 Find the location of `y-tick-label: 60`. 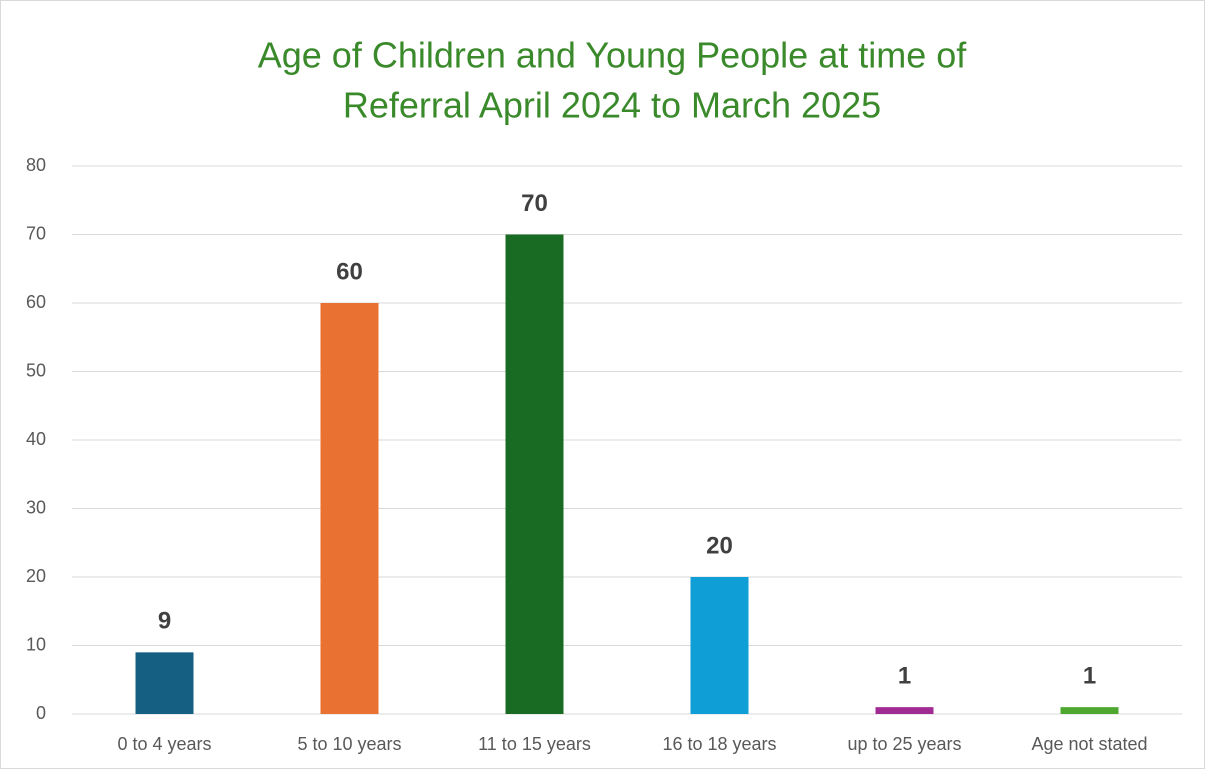

y-tick-label: 60 is located at coordinates (36, 302).